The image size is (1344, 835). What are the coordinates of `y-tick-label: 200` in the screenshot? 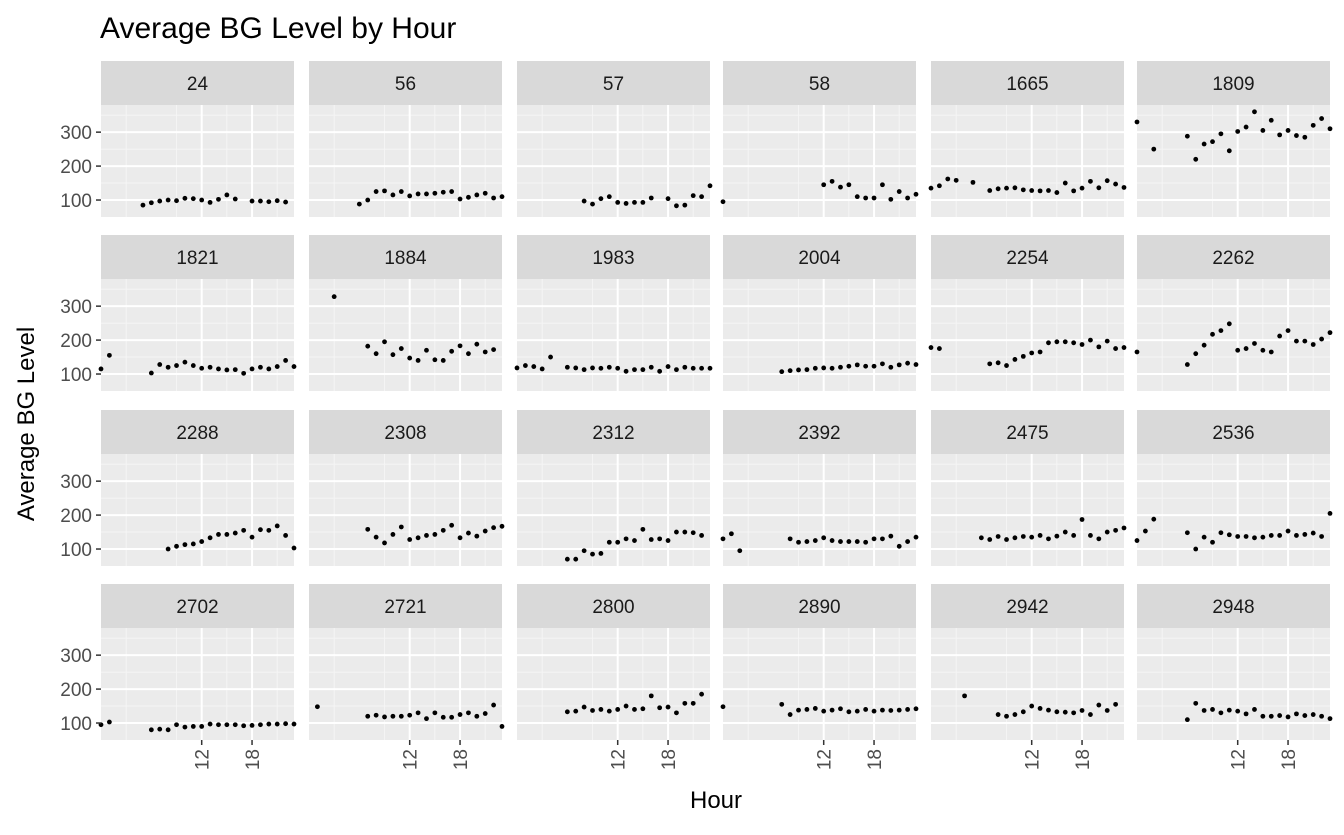 It's located at (76, 341).